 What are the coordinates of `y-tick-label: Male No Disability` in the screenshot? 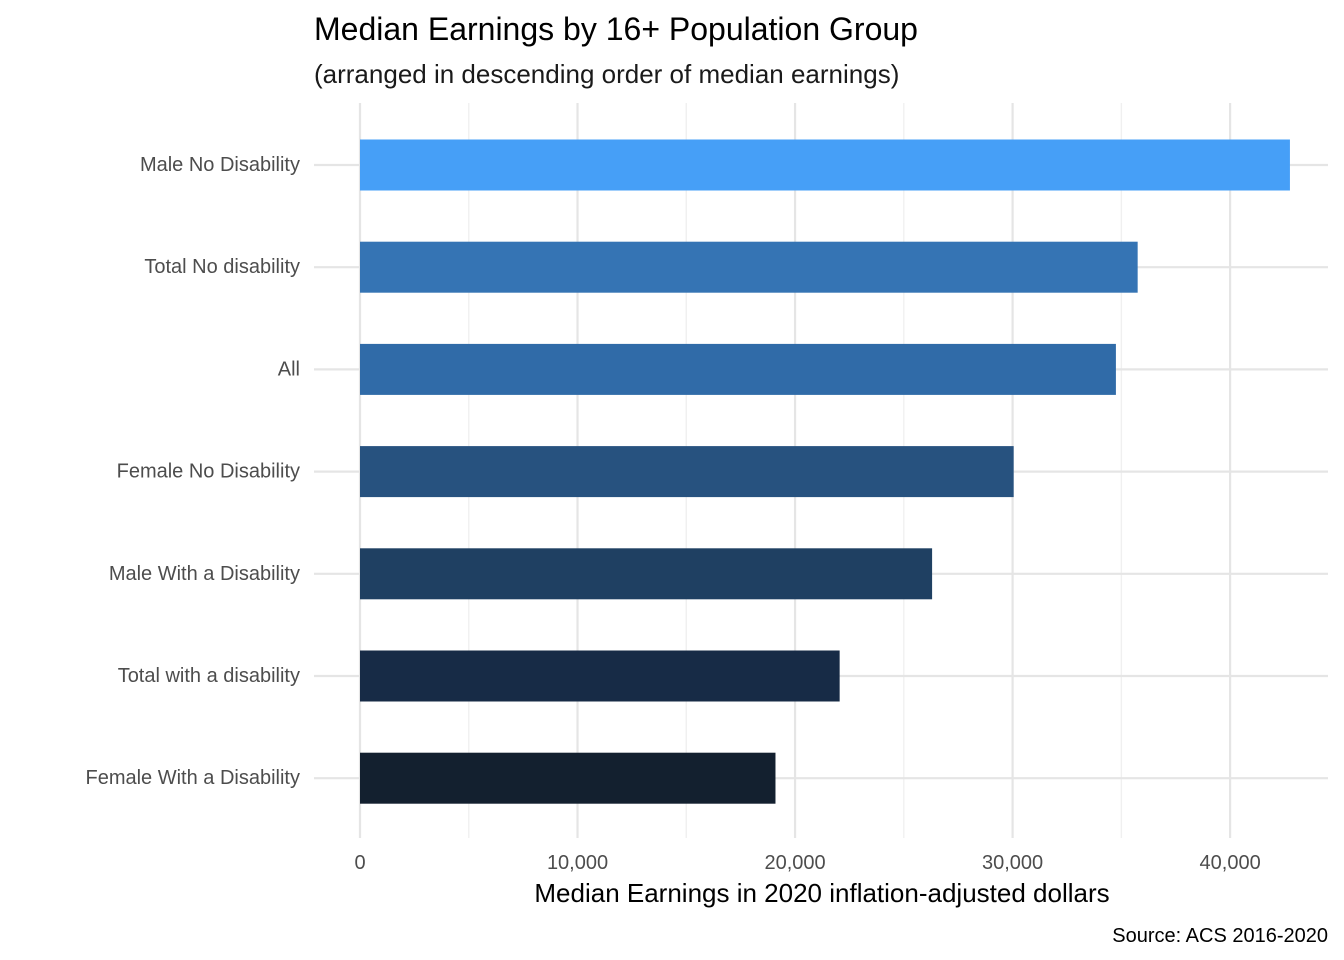 It's located at (220, 165).